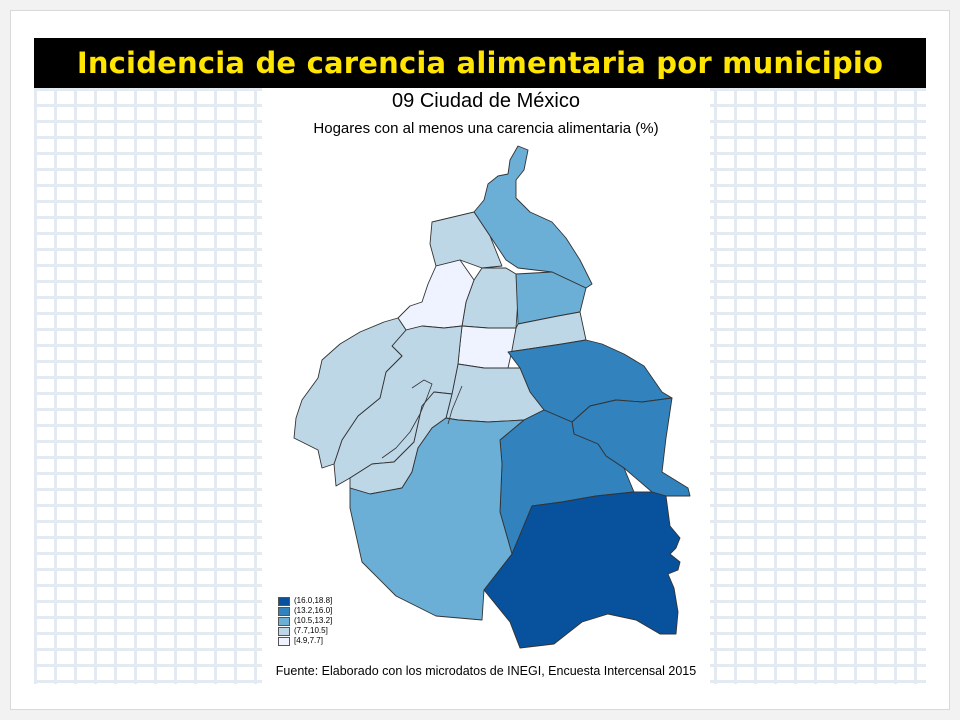 The image size is (960, 720). I want to click on region-center-white, so click(487, 347).